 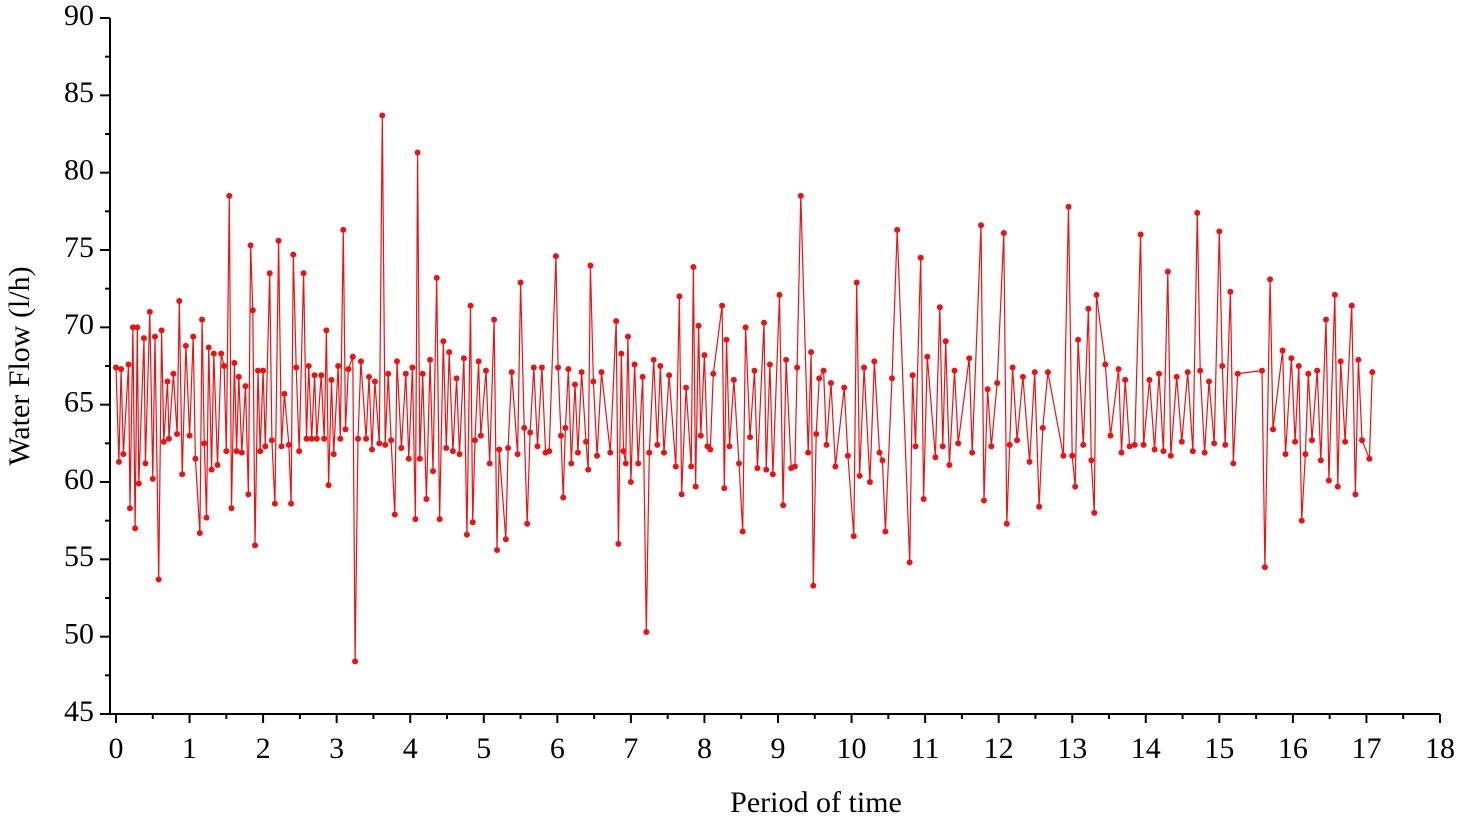 What do you see at coordinates (1072, 748) in the screenshot?
I see `x-tick-label: 13` at bounding box center [1072, 748].